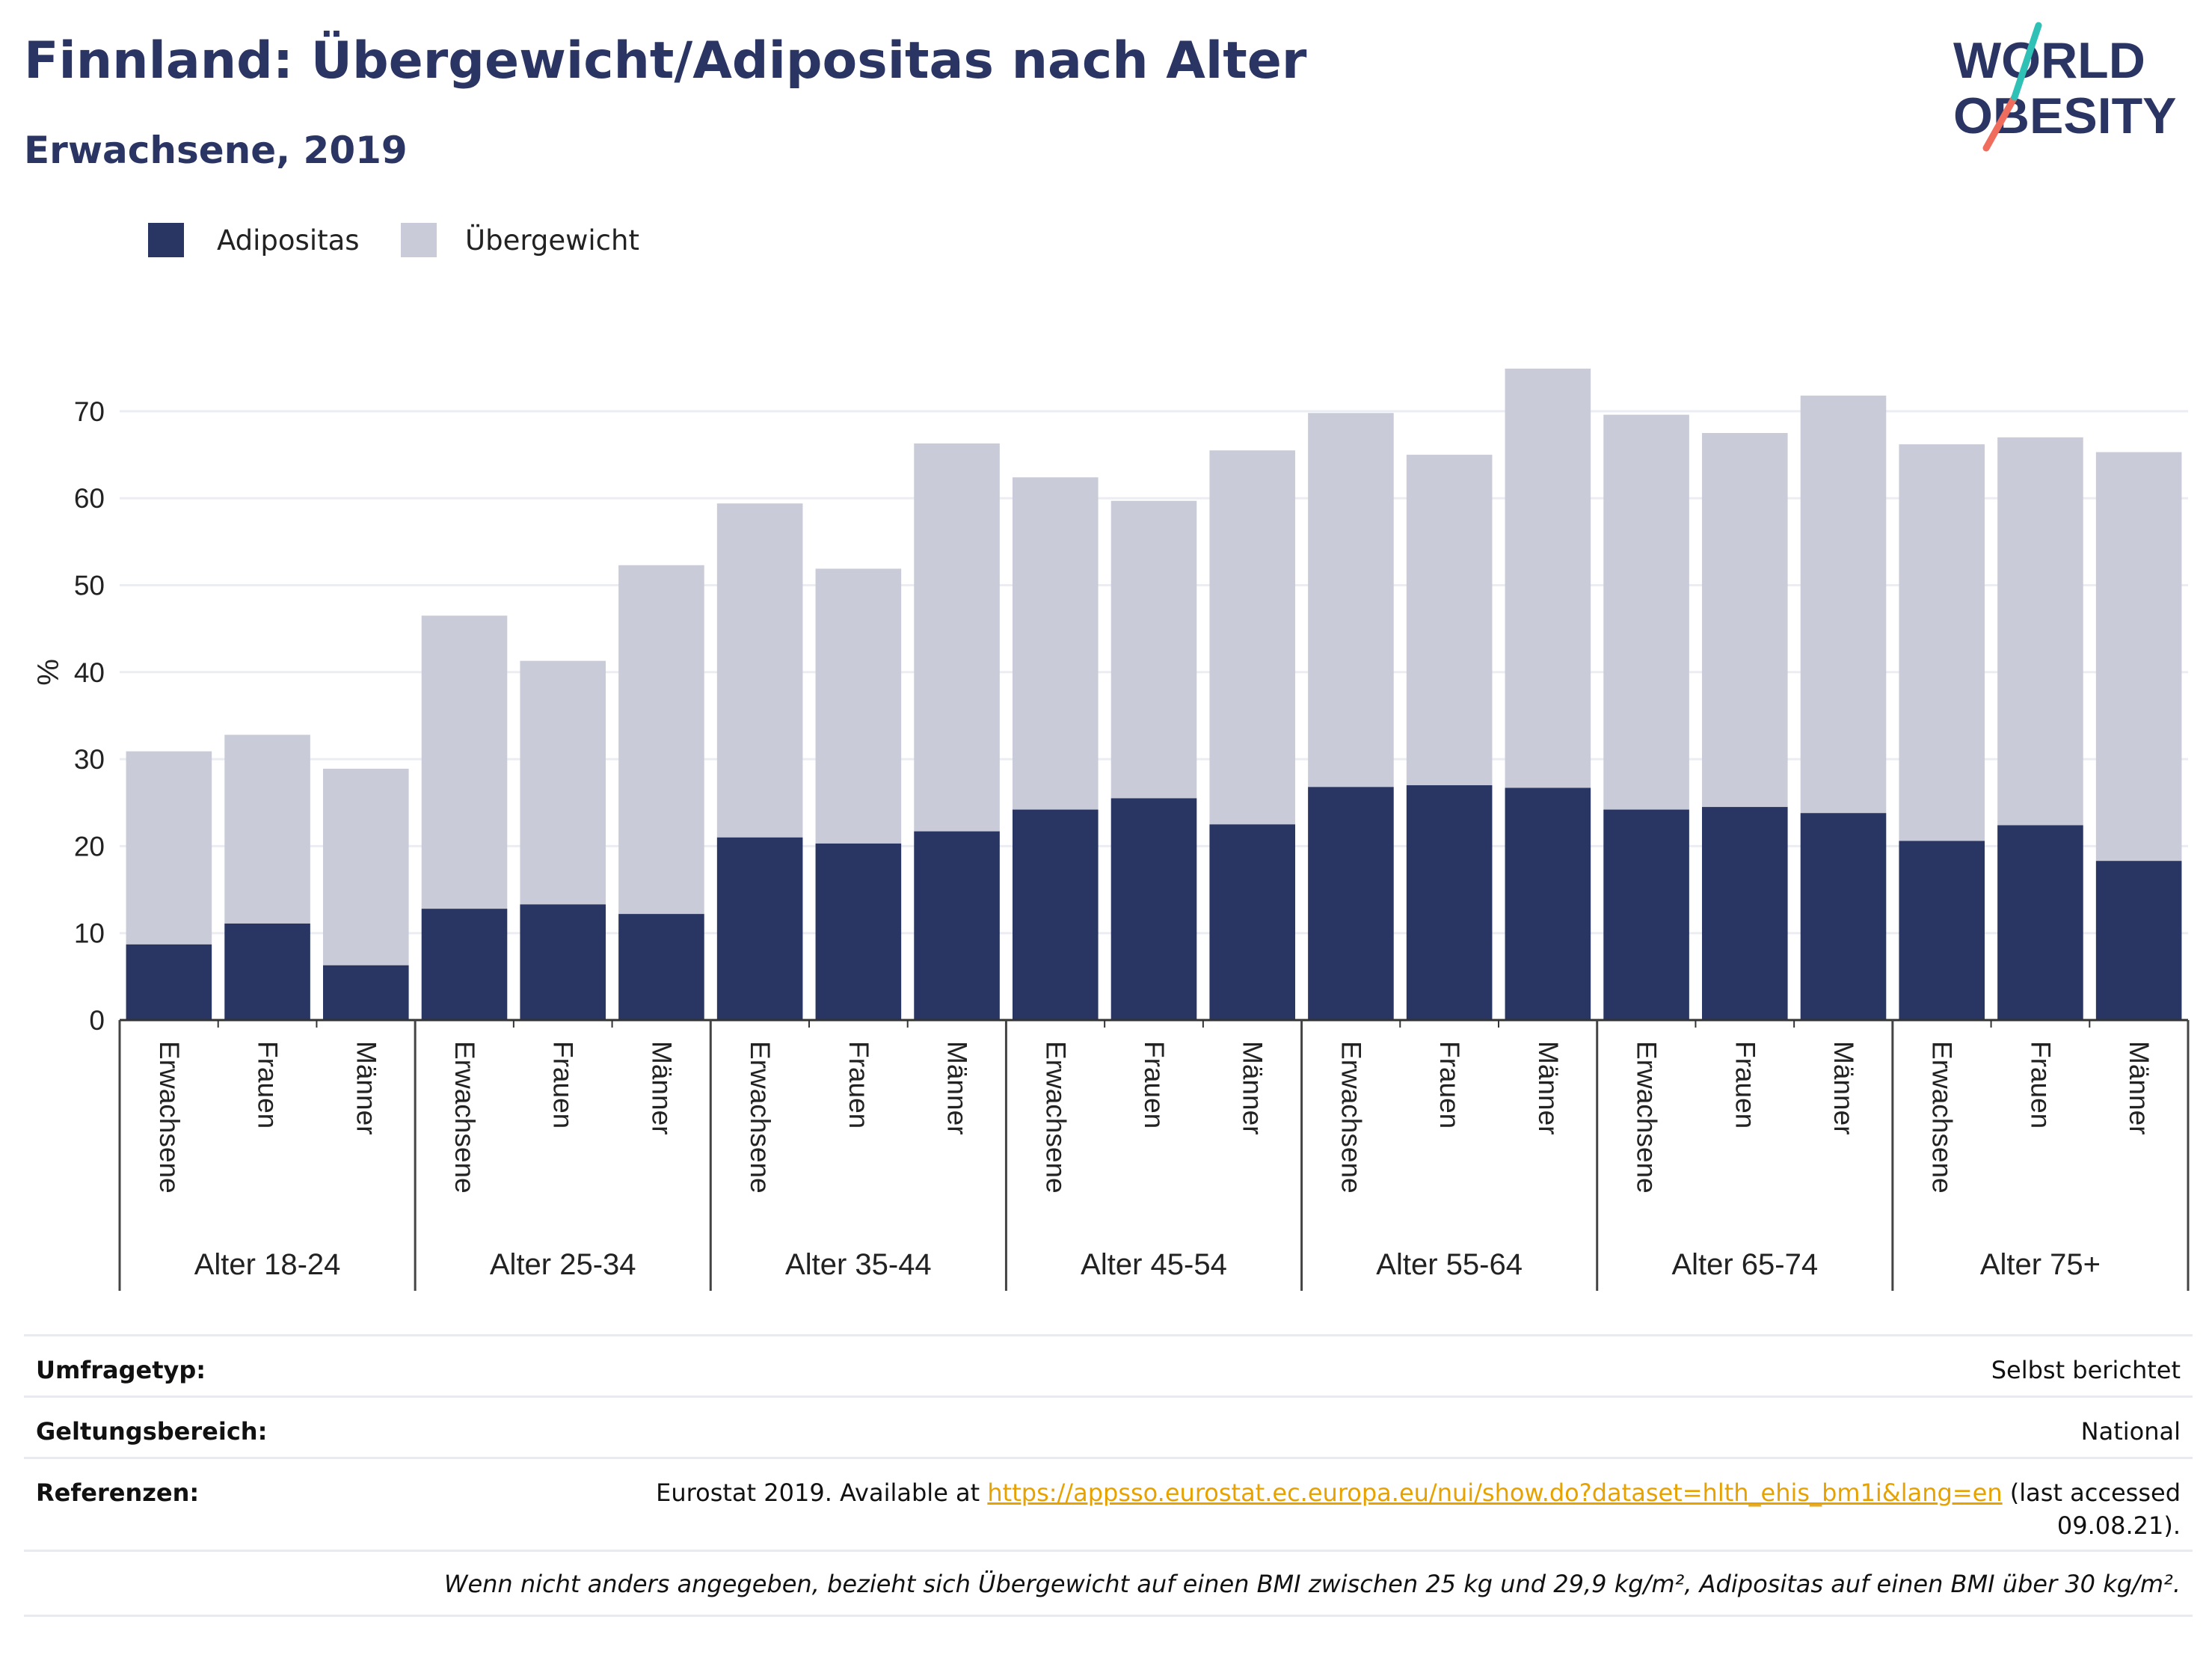 Image resolution: width=2212 pixels, height=1655 pixels. What do you see at coordinates (2026, 61) in the screenshot?
I see `logo-slash-teal` at bounding box center [2026, 61].